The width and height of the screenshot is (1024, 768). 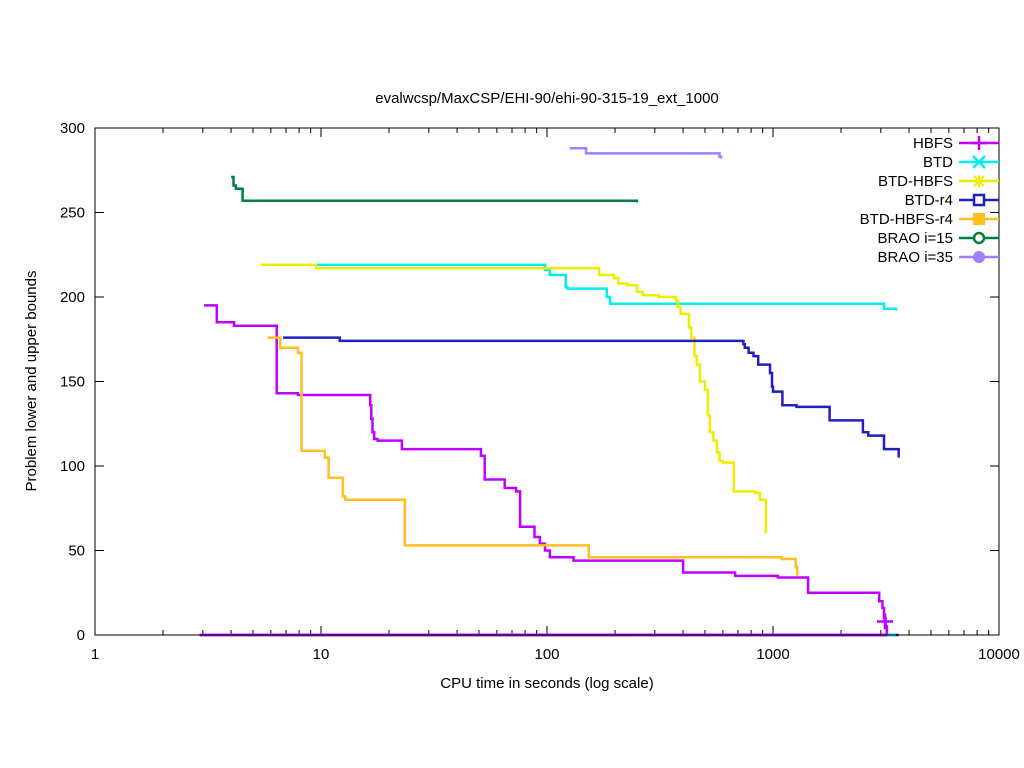 I want to click on legend-marker-open-circle-icon, so click(x=979, y=238).